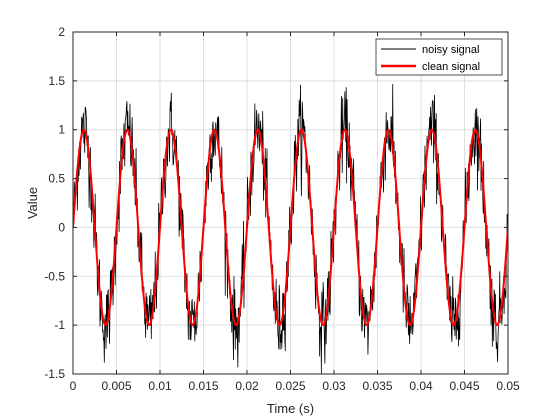 The image size is (560, 420). I want to click on x-tick-label: 0.04, so click(421, 386).